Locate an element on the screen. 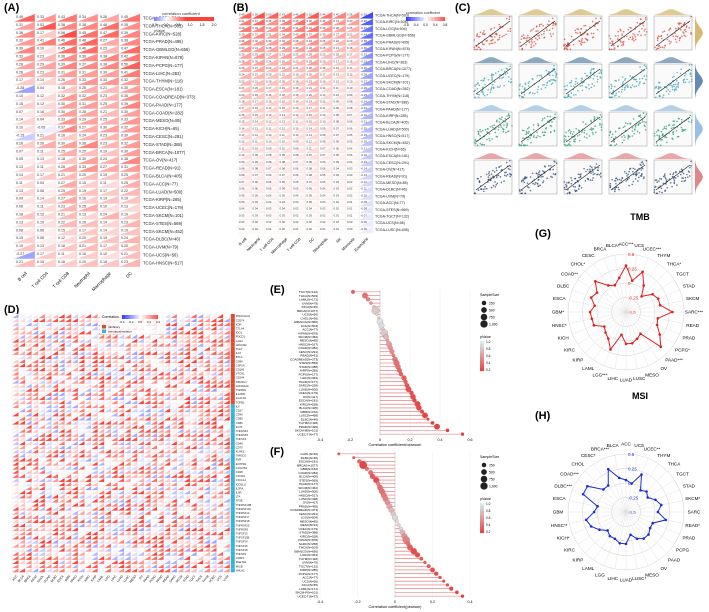 The height and width of the screenshot is (612, 709). heatmap-value: 0.06 is located at coordinates (40, 191).